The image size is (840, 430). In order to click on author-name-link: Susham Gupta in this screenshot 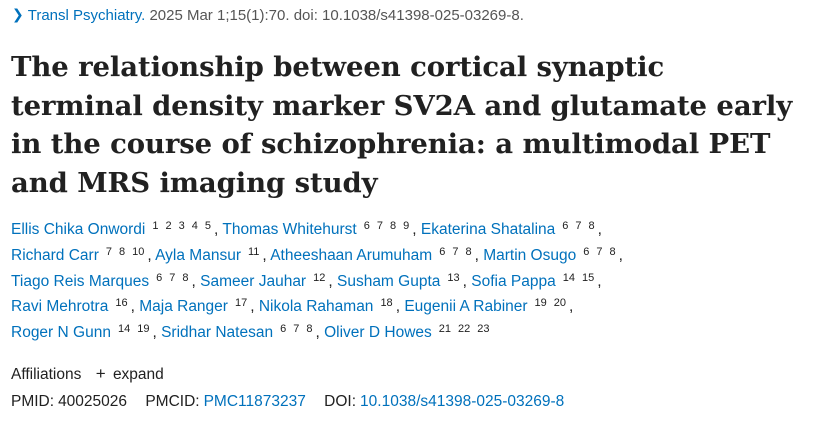, I will do `click(388, 281)`.